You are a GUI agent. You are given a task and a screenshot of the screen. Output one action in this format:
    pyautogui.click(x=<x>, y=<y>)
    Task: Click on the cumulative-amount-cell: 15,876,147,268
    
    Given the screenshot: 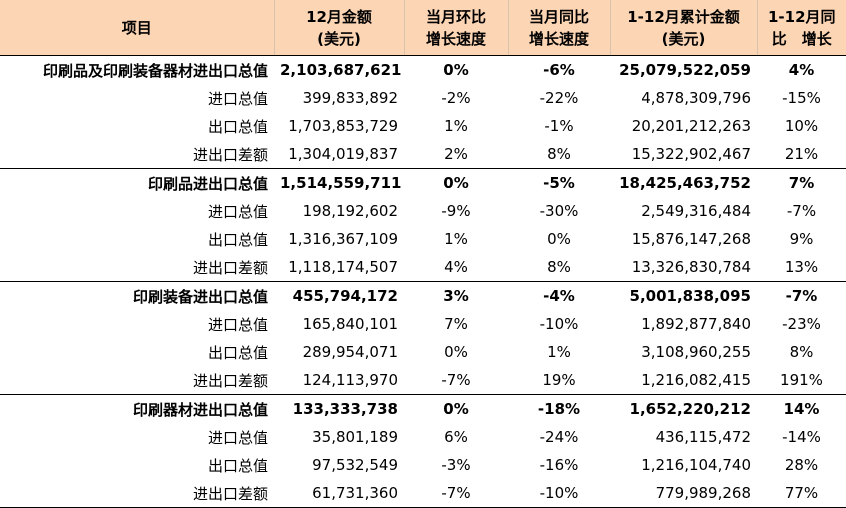 What is the action you would take?
    pyautogui.click(x=691, y=239)
    